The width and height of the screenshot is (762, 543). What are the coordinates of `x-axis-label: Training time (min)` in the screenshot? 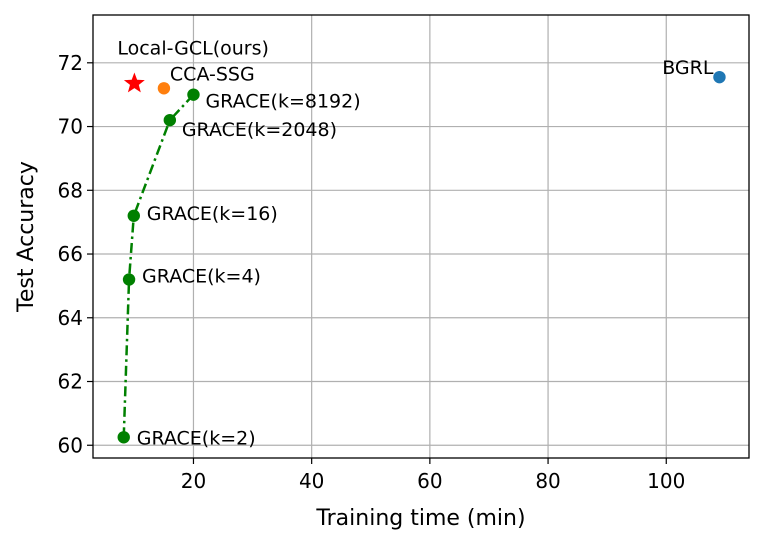 It's located at (420, 518).